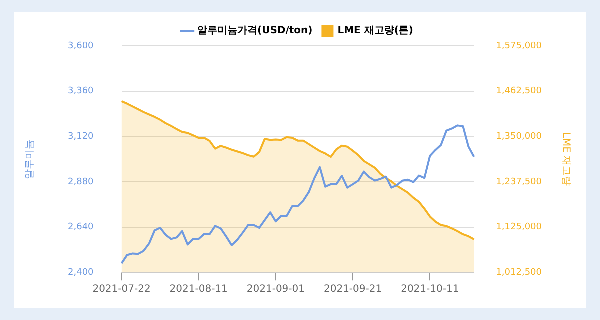  I want to click on x-tick-label: 2021-09-01, so click(276, 290).